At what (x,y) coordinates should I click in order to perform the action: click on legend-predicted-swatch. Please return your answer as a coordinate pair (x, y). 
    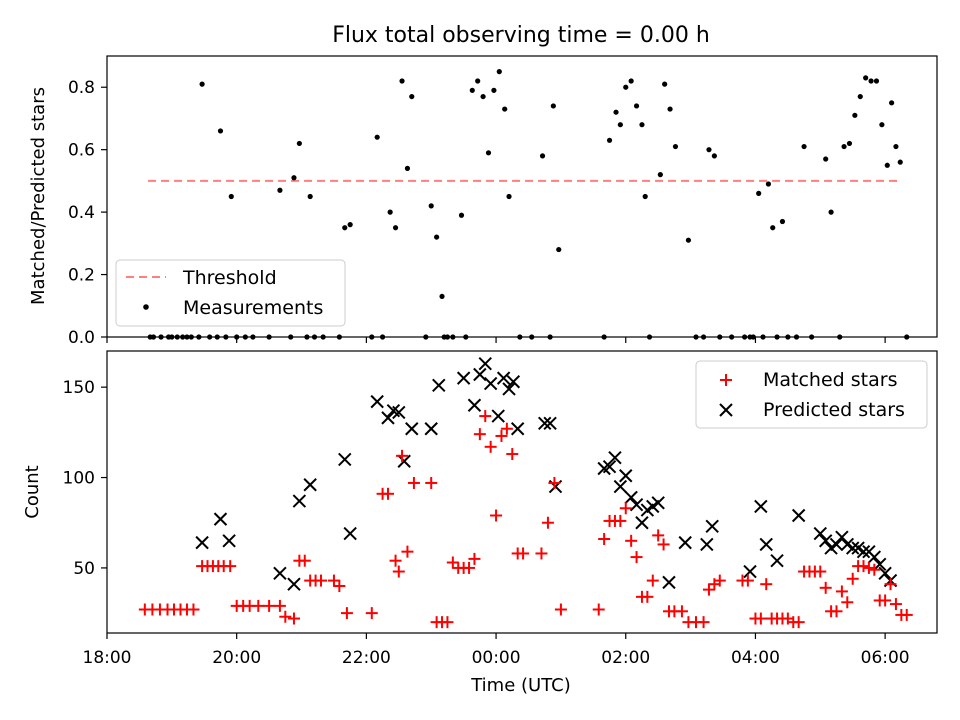
    Looking at the image, I should click on (726, 410).